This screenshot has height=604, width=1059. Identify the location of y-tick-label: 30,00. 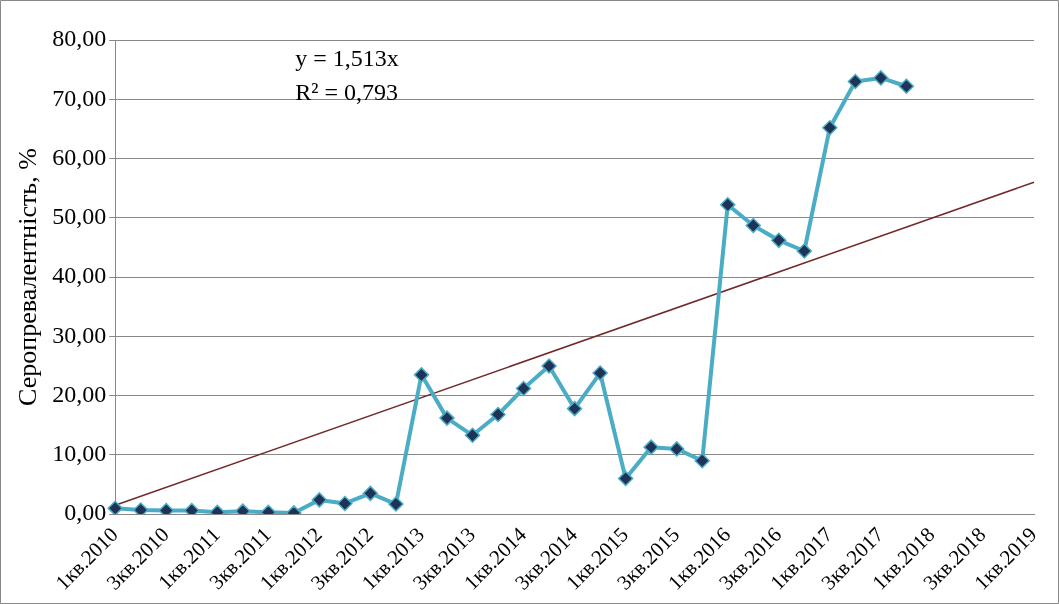
(79, 334).